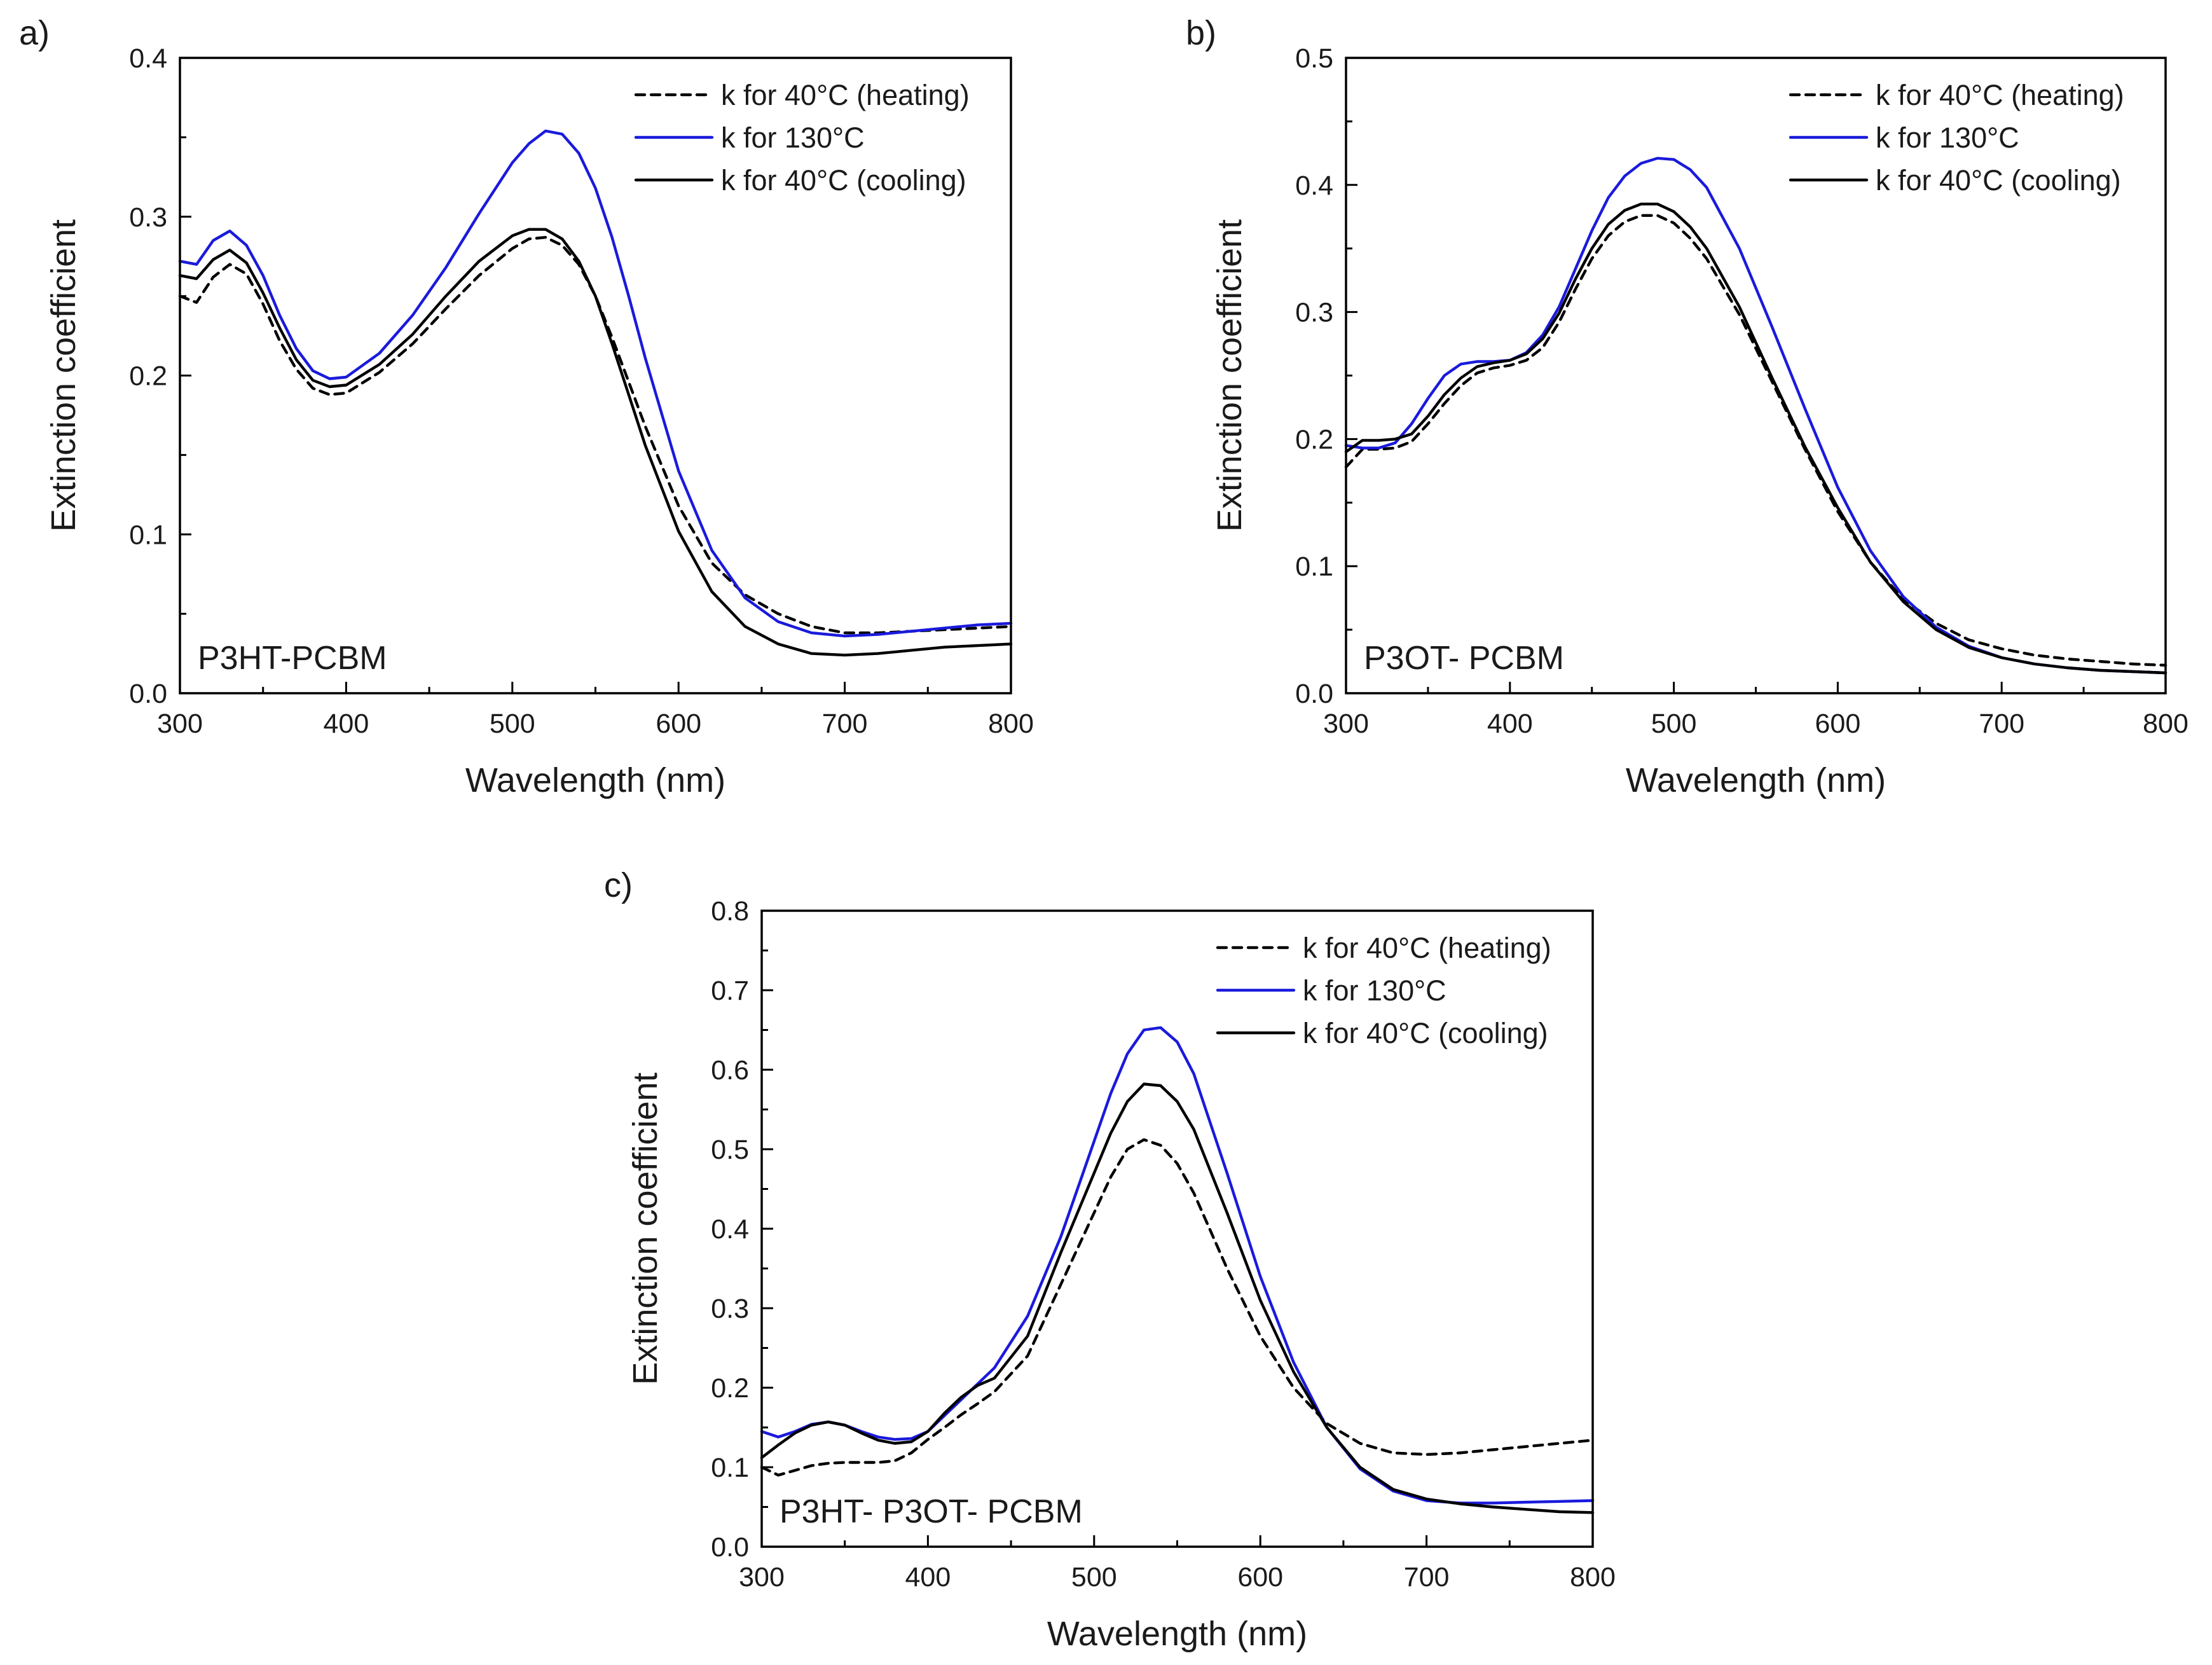 The image size is (2212, 1665). I want to click on panel-letter: c), so click(618, 885).